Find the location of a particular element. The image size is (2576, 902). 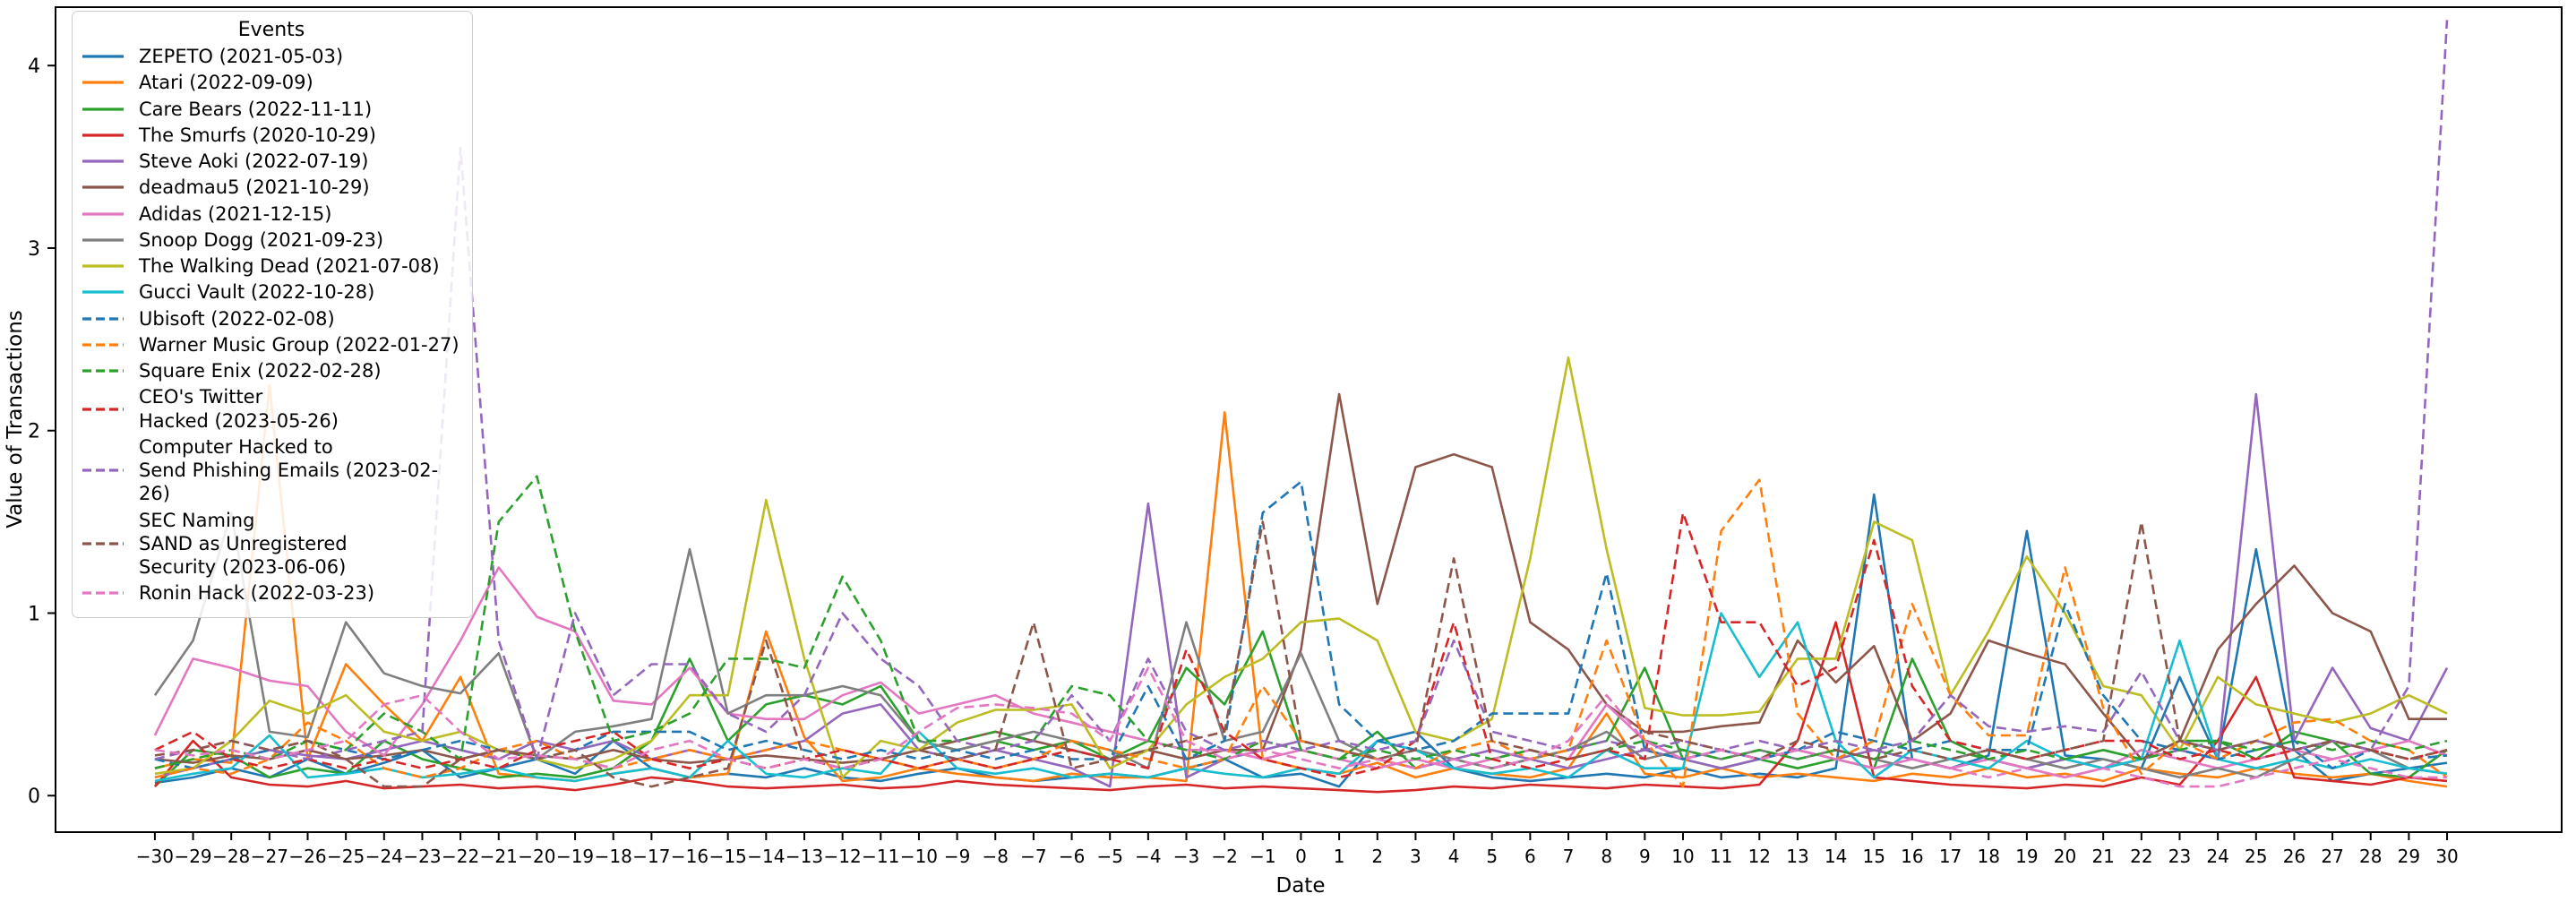

legend-line-sample-sec-naming-sand is located at coordinates (103, 543).